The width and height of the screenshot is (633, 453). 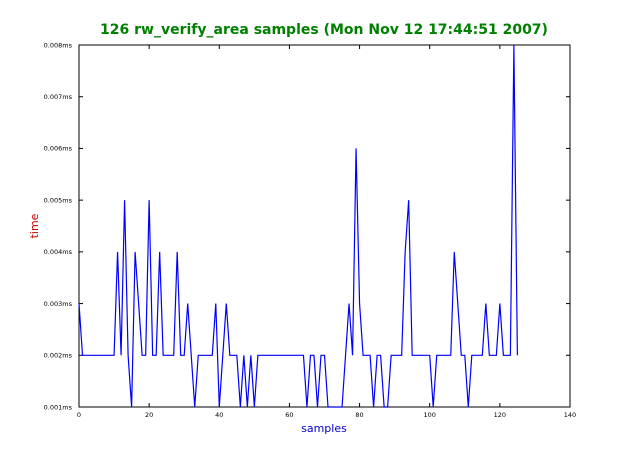 What do you see at coordinates (58, 200) in the screenshot?
I see `y-tick-label: 0.005ms` at bounding box center [58, 200].